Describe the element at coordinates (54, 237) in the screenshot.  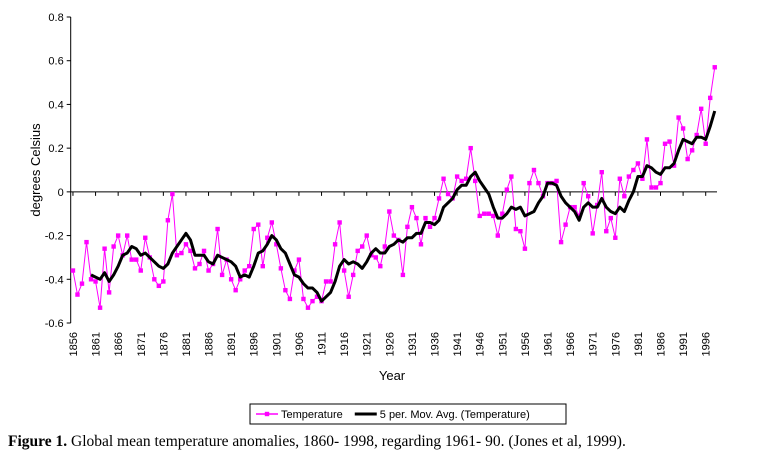
I see `y-tick-label: -0.2` at that location.